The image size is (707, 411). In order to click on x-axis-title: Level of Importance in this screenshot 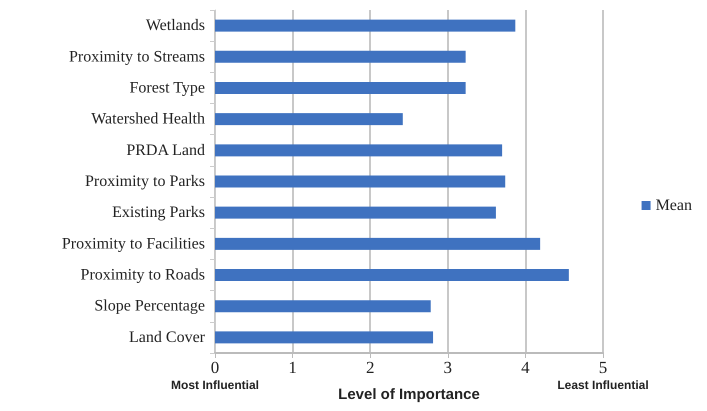, I will do `click(409, 394)`.